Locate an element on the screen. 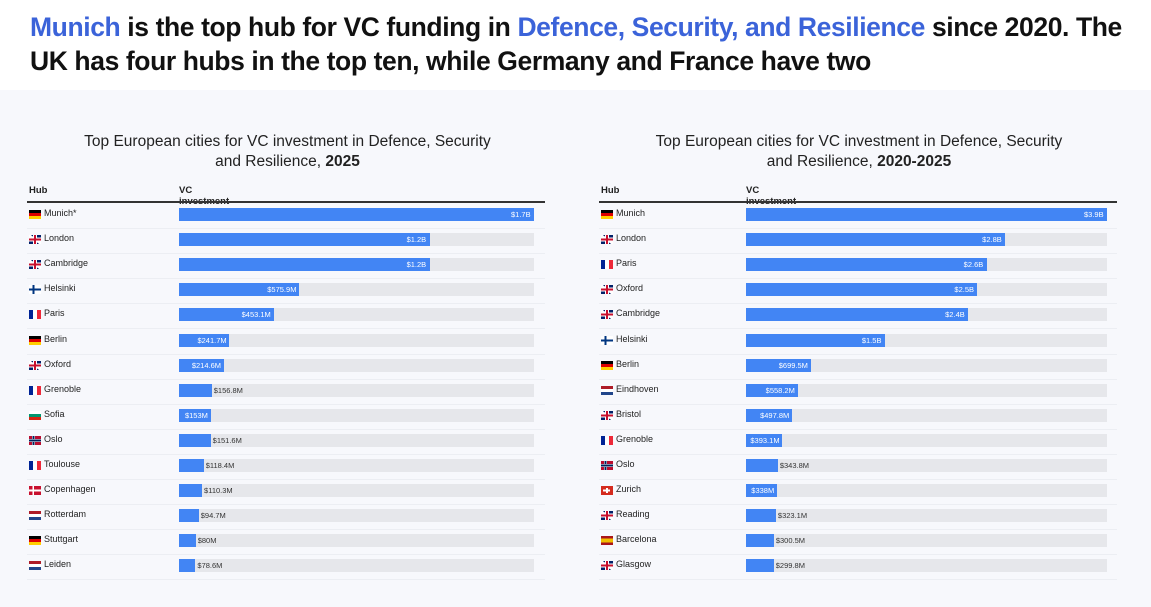 The width and height of the screenshot is (1151, 607). bar-track: $343.8M is located at coordinates (926, 465).